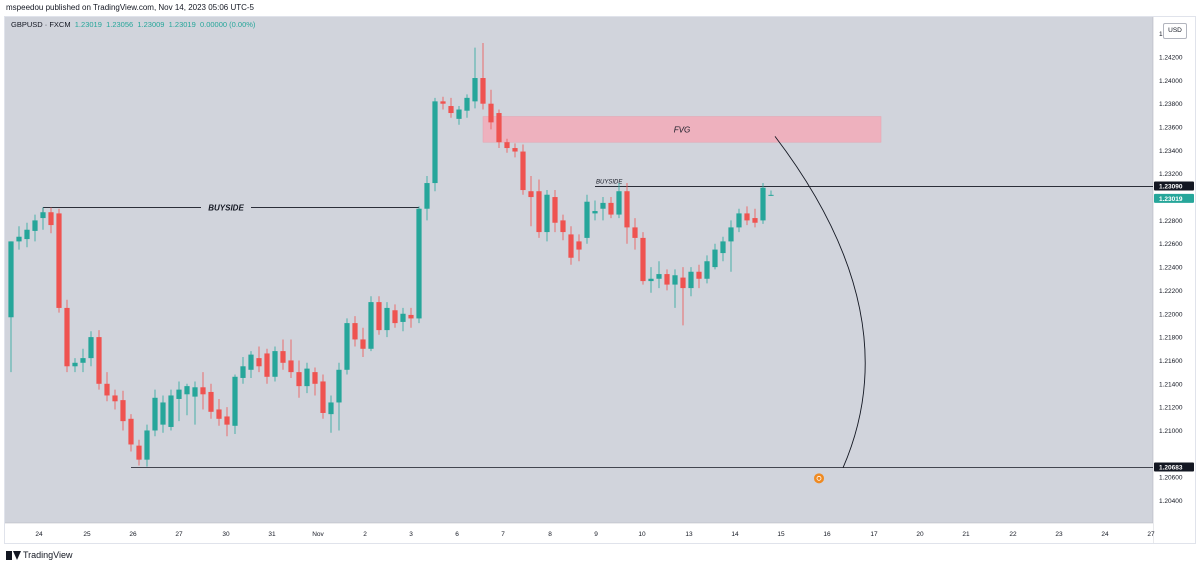  Describe the element at coordinates (966, 534) in the screenshot. I see `x-tick-label: 21` at that location.